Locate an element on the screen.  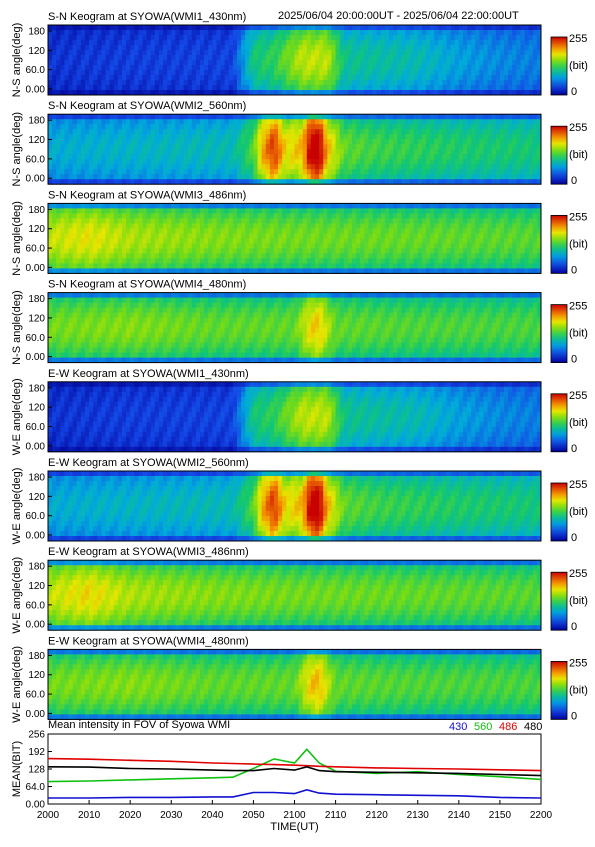
y-tick-label: 180 is located at coordinates (36, 121).